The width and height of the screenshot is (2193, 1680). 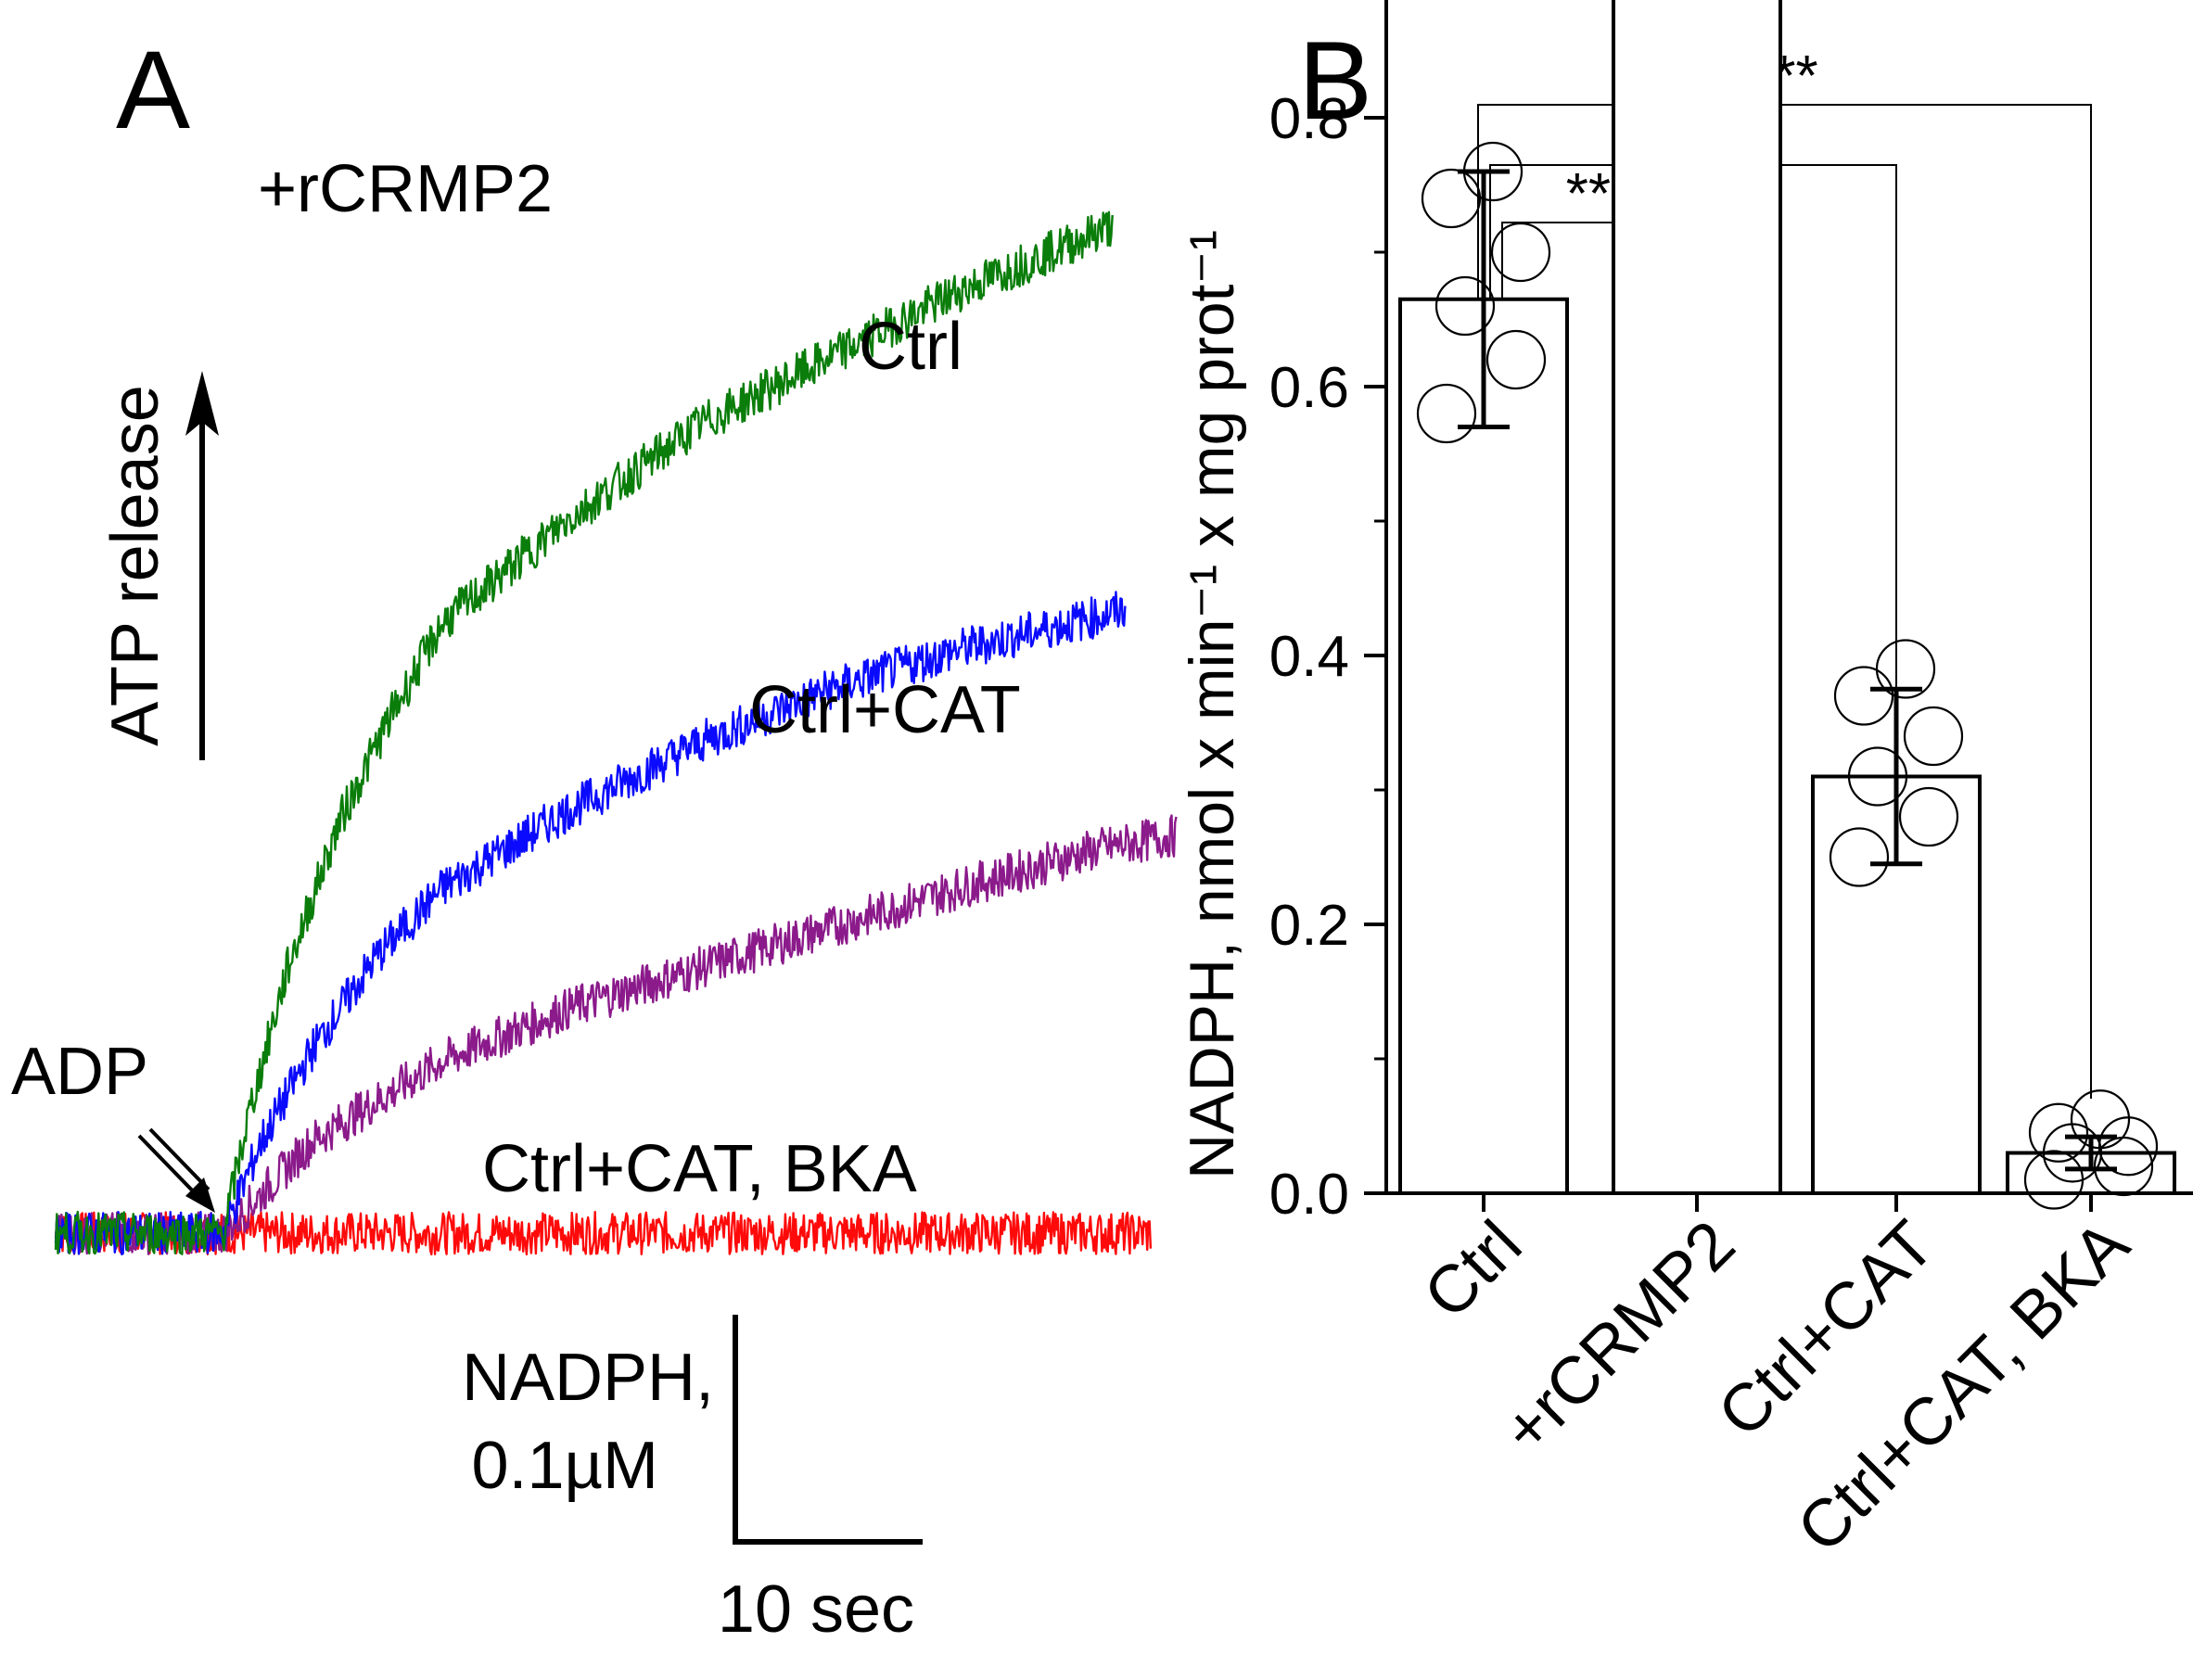 I want to click on scale-bar-y-label-line2: 0.1µM, so click(x=564, y=1466).